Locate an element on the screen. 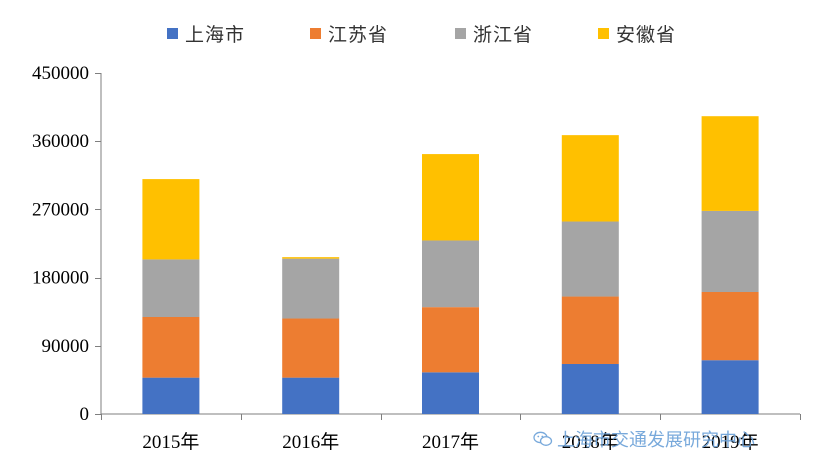  legend-swatch-jiangsu is located at coordinates (315, 33).